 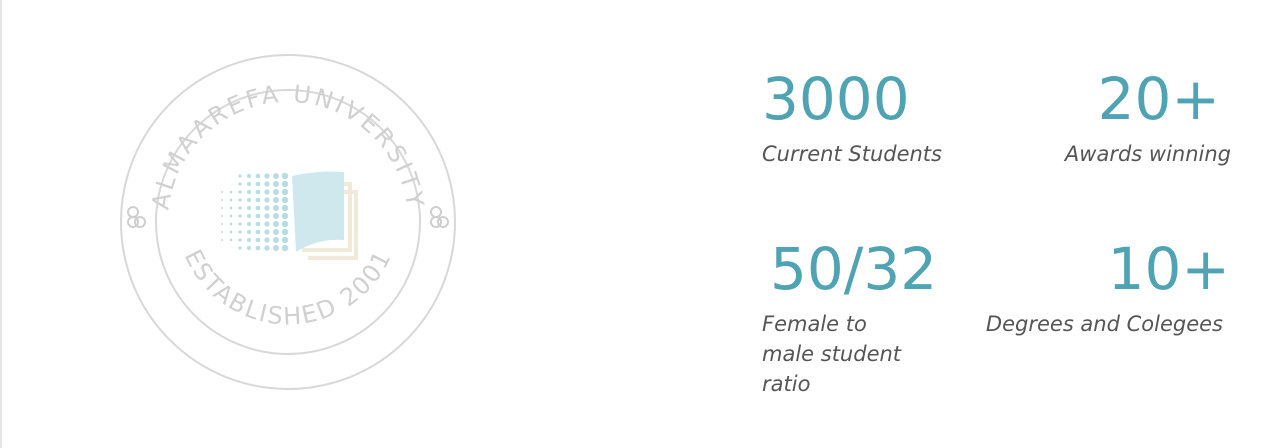 What do you see at coordinates (836, 99) in the screenshot?
I see `stat-current-students-number: 3000` at bounding box center [836, 99].